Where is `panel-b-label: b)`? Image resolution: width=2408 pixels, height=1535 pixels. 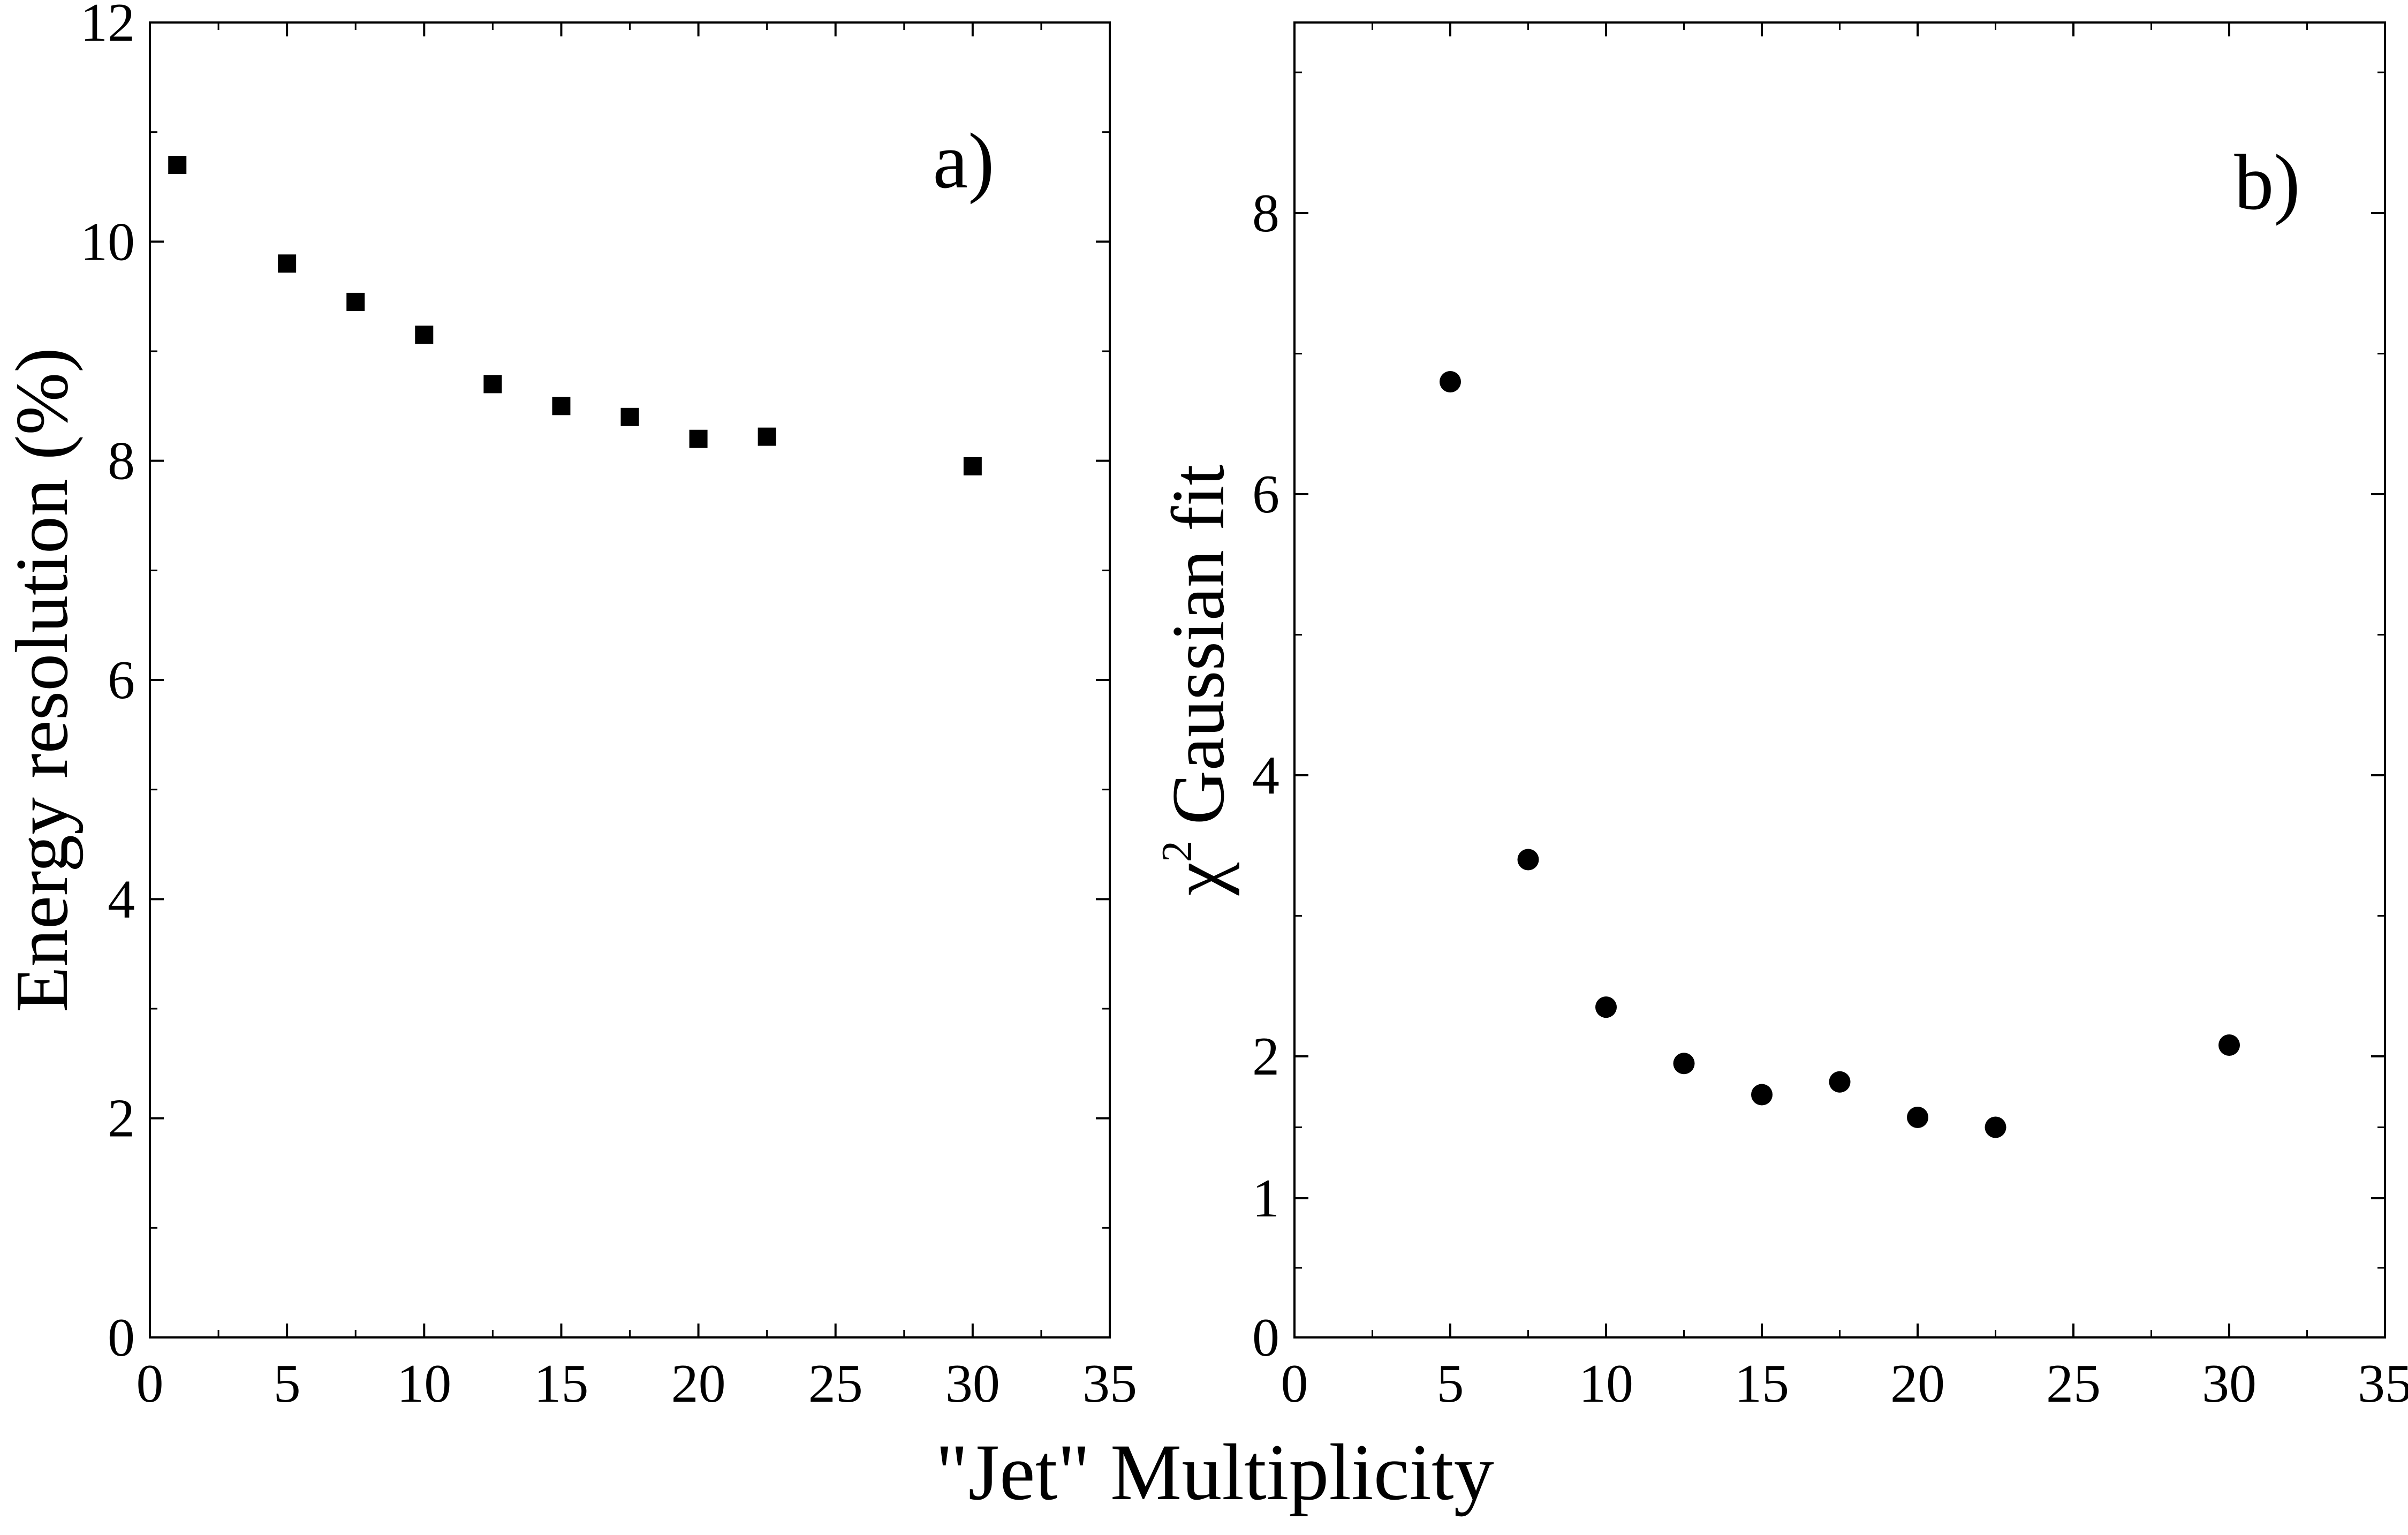 panel-b-label: b) is located at coordinates (2267, 182).